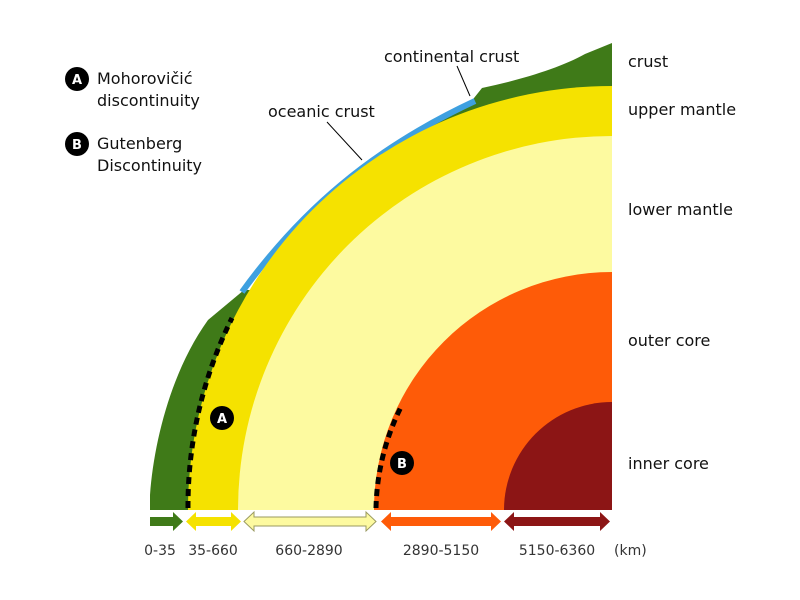 The width and height of the screenshot is (800, 600). What do you see at coordinates (344, 141) in the screenshot?
I see `oceanic-crust-leader` at bounding box center [344, 141].